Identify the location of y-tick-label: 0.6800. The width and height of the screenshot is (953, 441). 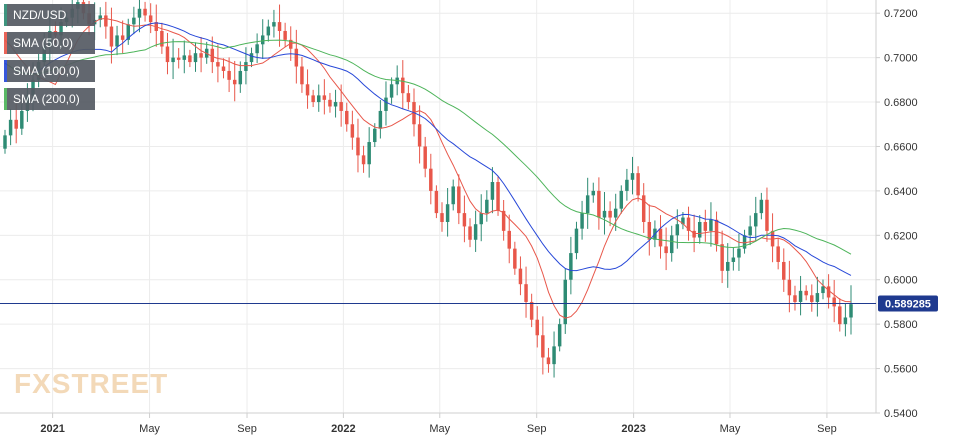
(901, 103).